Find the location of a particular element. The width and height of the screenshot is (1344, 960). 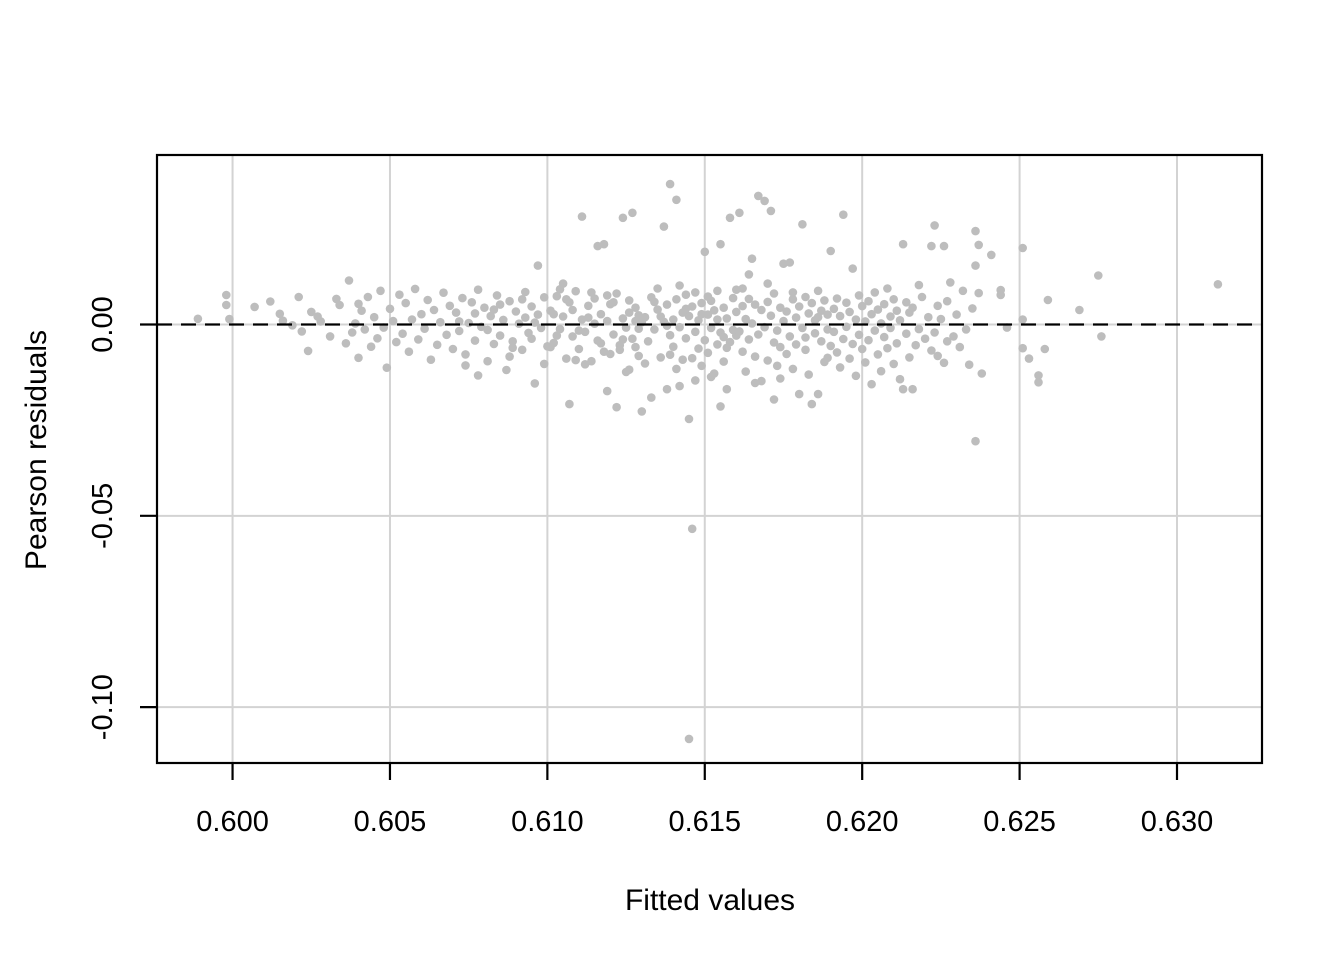

y-tick-label: -0.05 is located at coordinates (103, 516).